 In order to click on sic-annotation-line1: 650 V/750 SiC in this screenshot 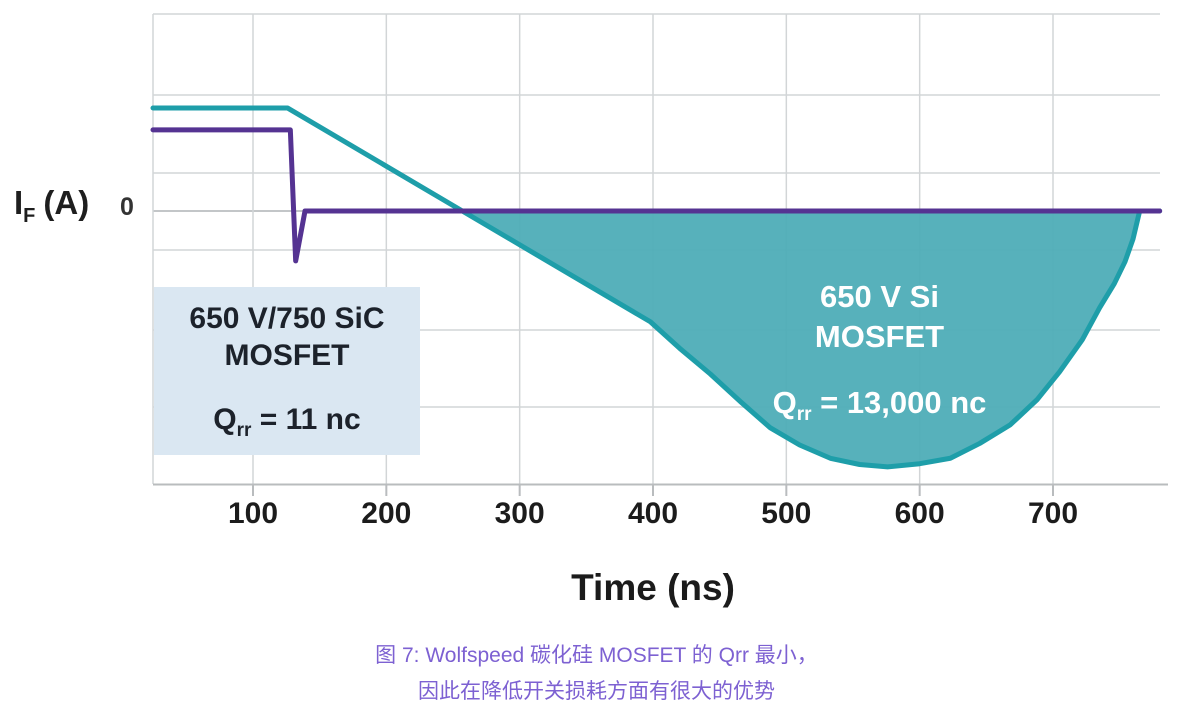, I will do `click(287, 318)`.